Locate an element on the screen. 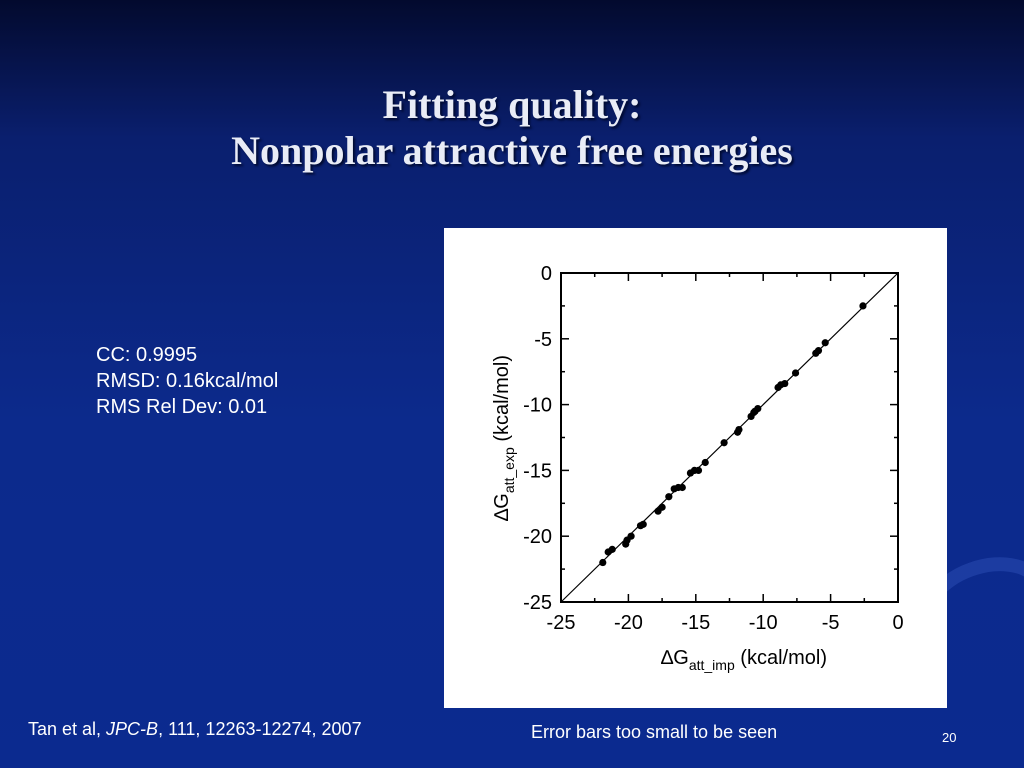 This screenshot has width=1024, height=768. stat-rmsd: RMSD: 0.16kcal/mol is located at coordinates (187, 381).